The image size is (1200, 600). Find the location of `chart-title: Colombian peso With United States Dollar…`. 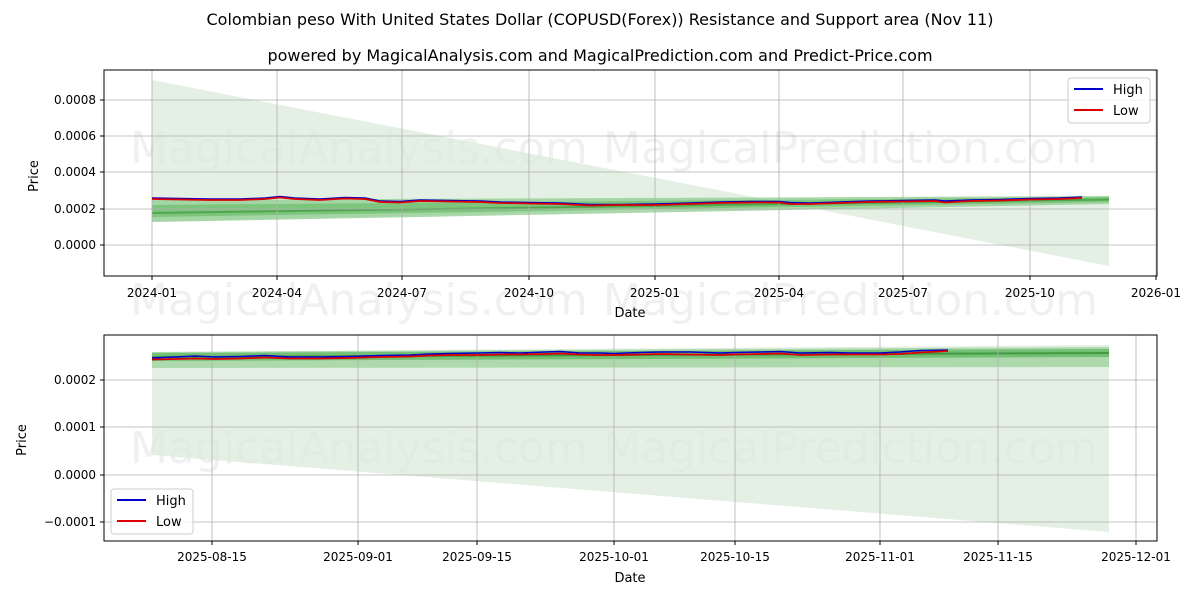

chart-title: Colombian peso With United States Dollar… is located at coordinates (600, 19).